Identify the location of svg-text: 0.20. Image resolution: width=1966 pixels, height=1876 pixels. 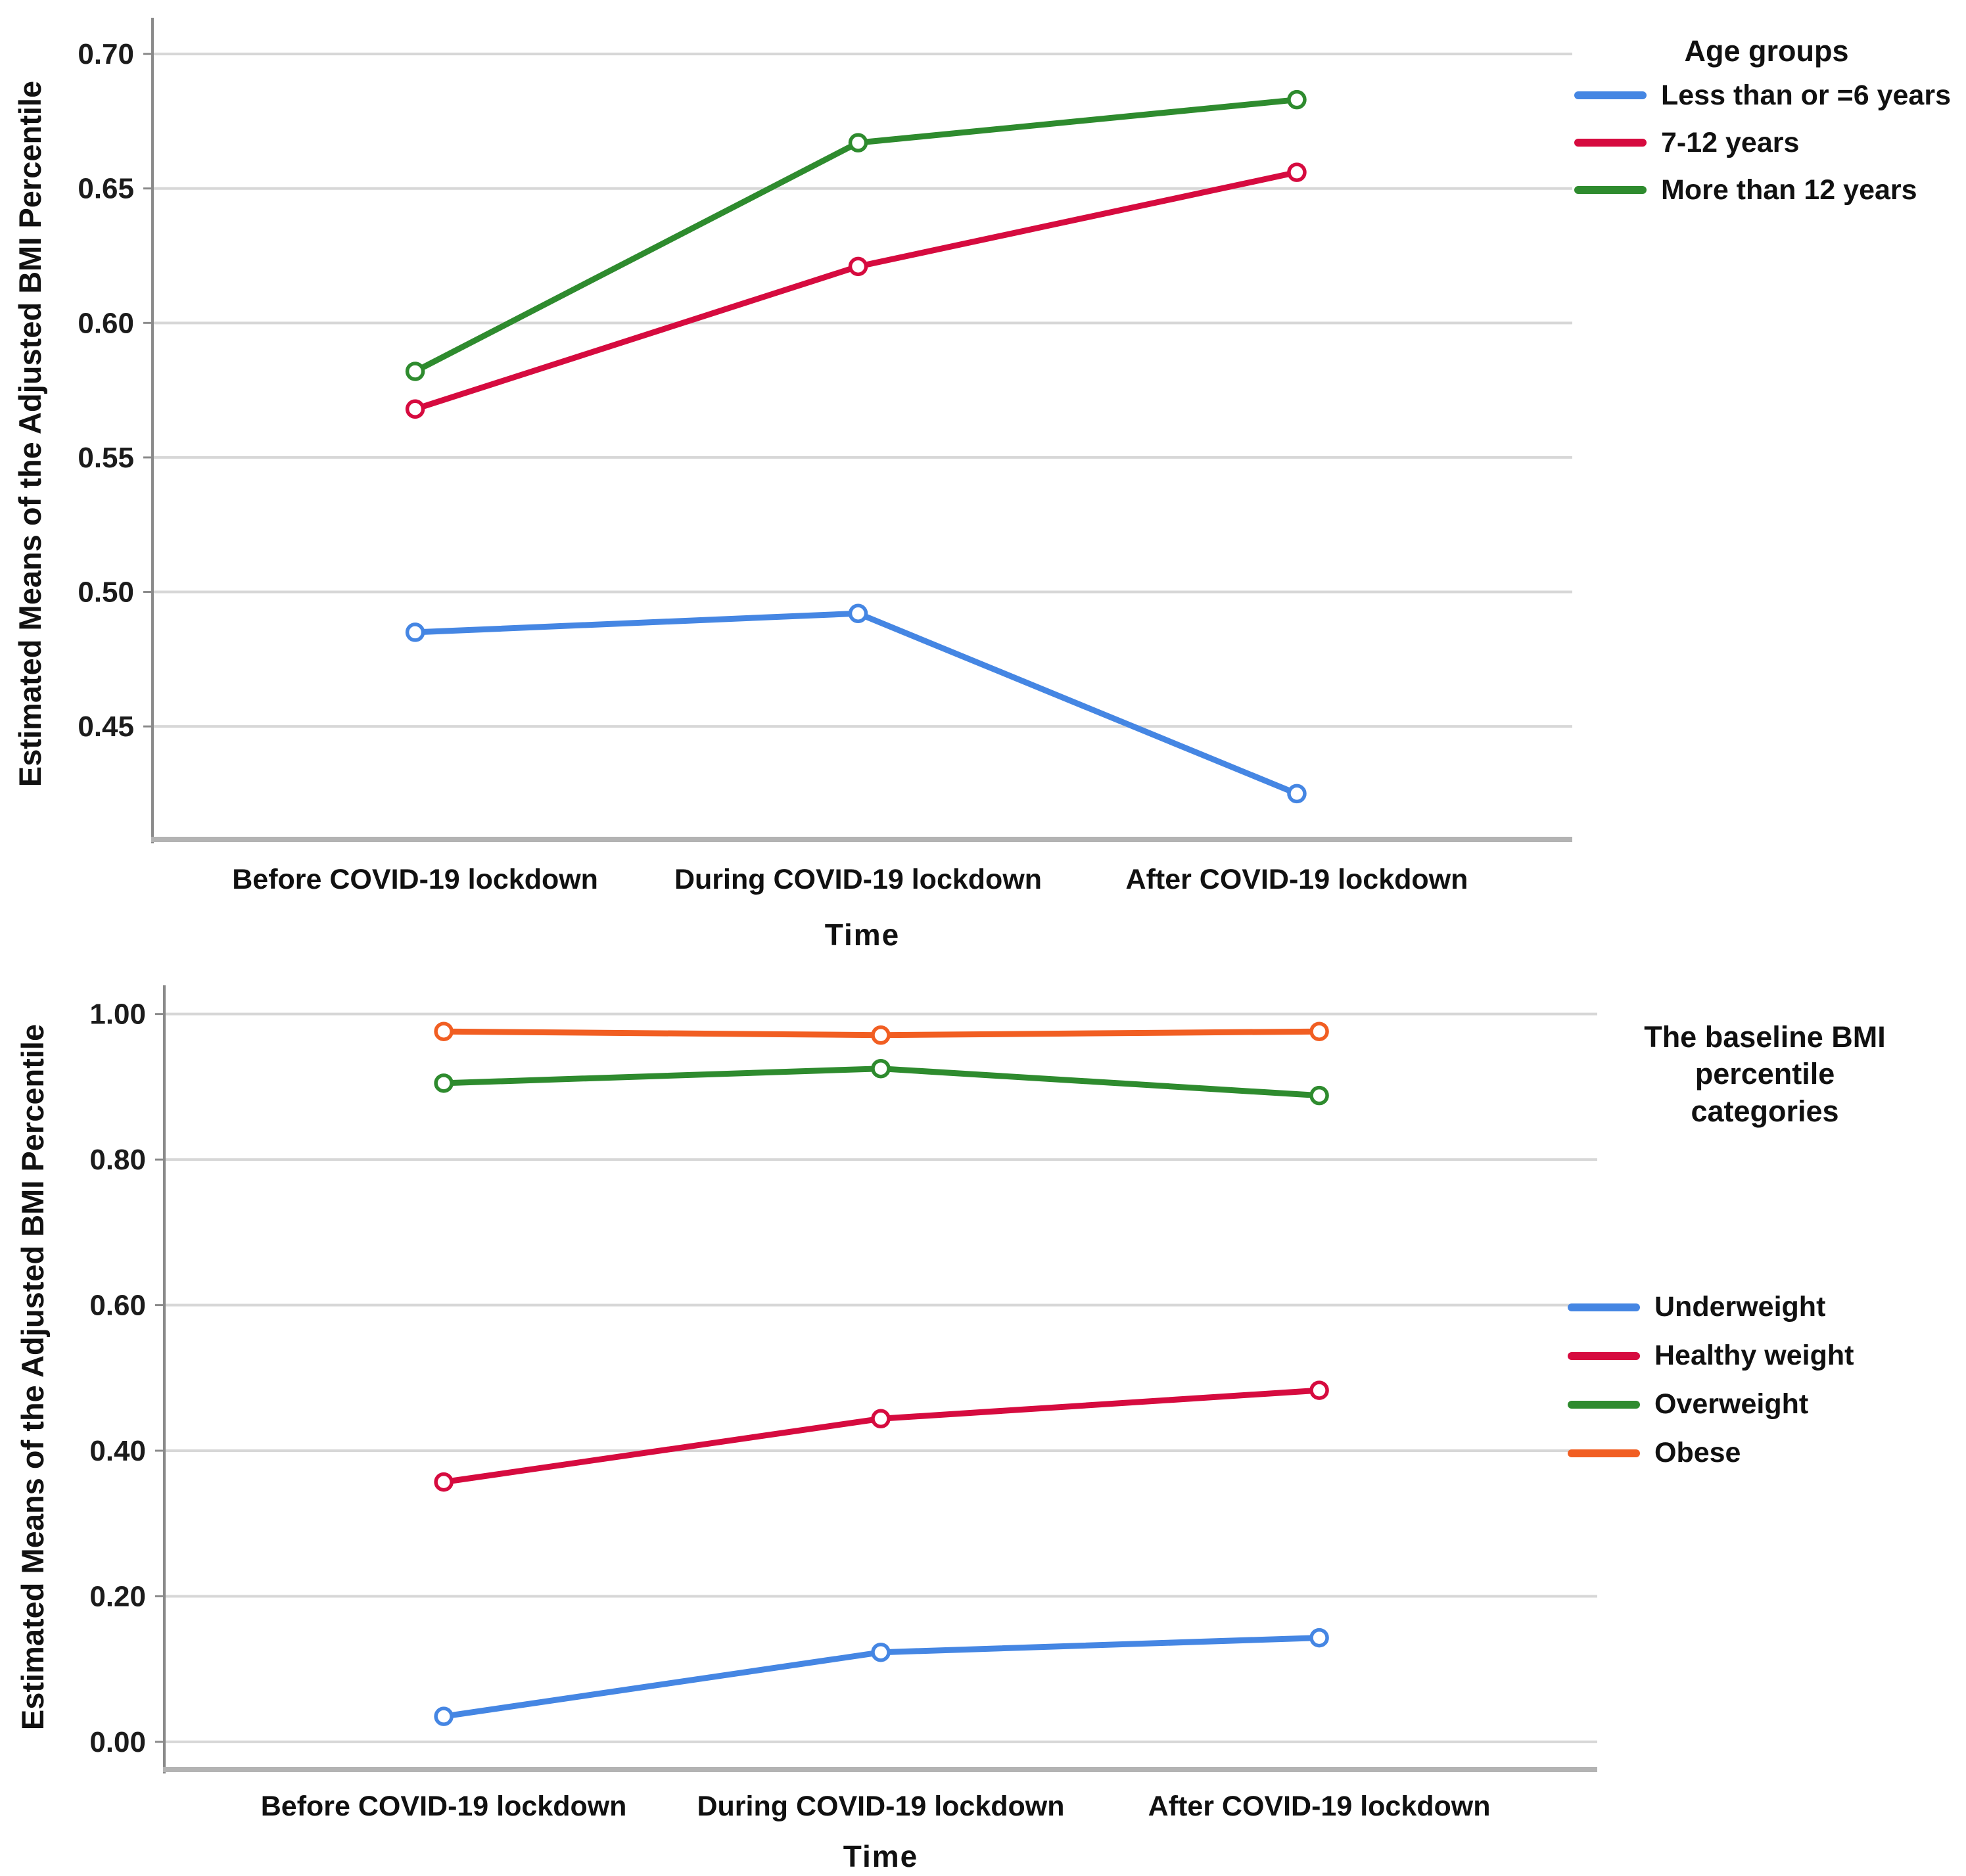
(118, 1596).